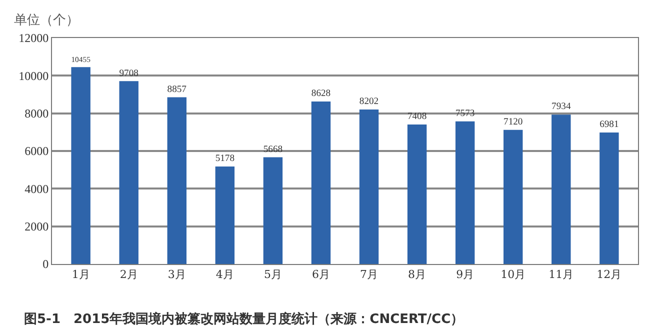  What do you see at coordinates (513, 275) in the screenshot?
I see `x-tick-label: 10月` at bounding box center [513, 275].